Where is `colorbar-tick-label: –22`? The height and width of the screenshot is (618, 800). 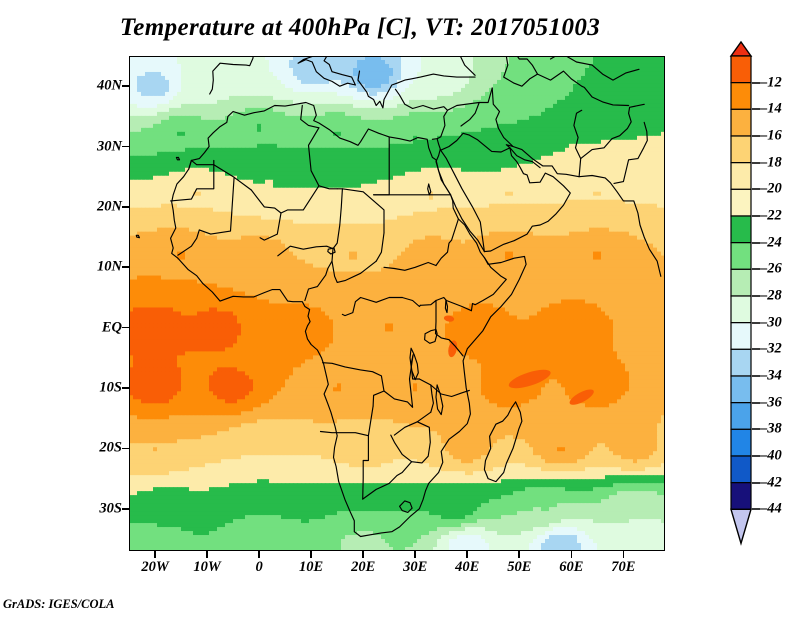
colorbar-tick-label: –22 is located at coordinates (771, 215).